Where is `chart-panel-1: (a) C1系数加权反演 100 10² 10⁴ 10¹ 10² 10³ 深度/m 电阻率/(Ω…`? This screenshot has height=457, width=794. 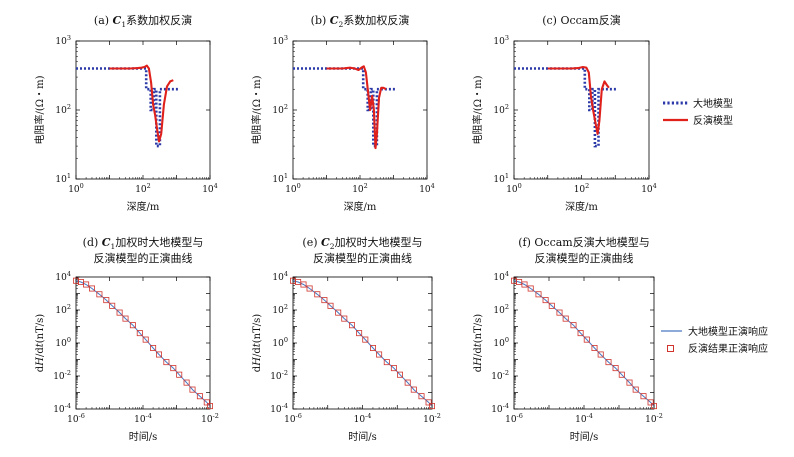
chart-panel-1: (a) C1系数加权反演 100 10² 10⁴ 10¹ 10² 10³ 深度/m 电阻率/(Ω… is located at coordinates (125, 113).